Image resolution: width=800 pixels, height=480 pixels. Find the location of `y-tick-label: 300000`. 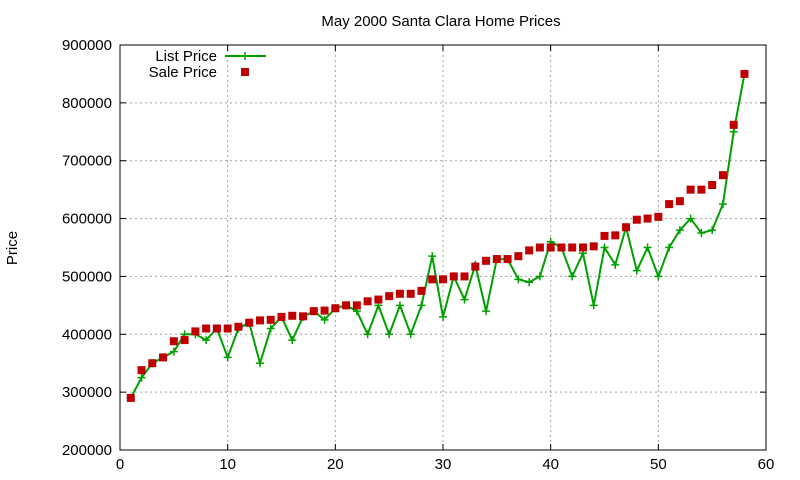

y-tick-label: 300000 is located at coordinates (87, 392).